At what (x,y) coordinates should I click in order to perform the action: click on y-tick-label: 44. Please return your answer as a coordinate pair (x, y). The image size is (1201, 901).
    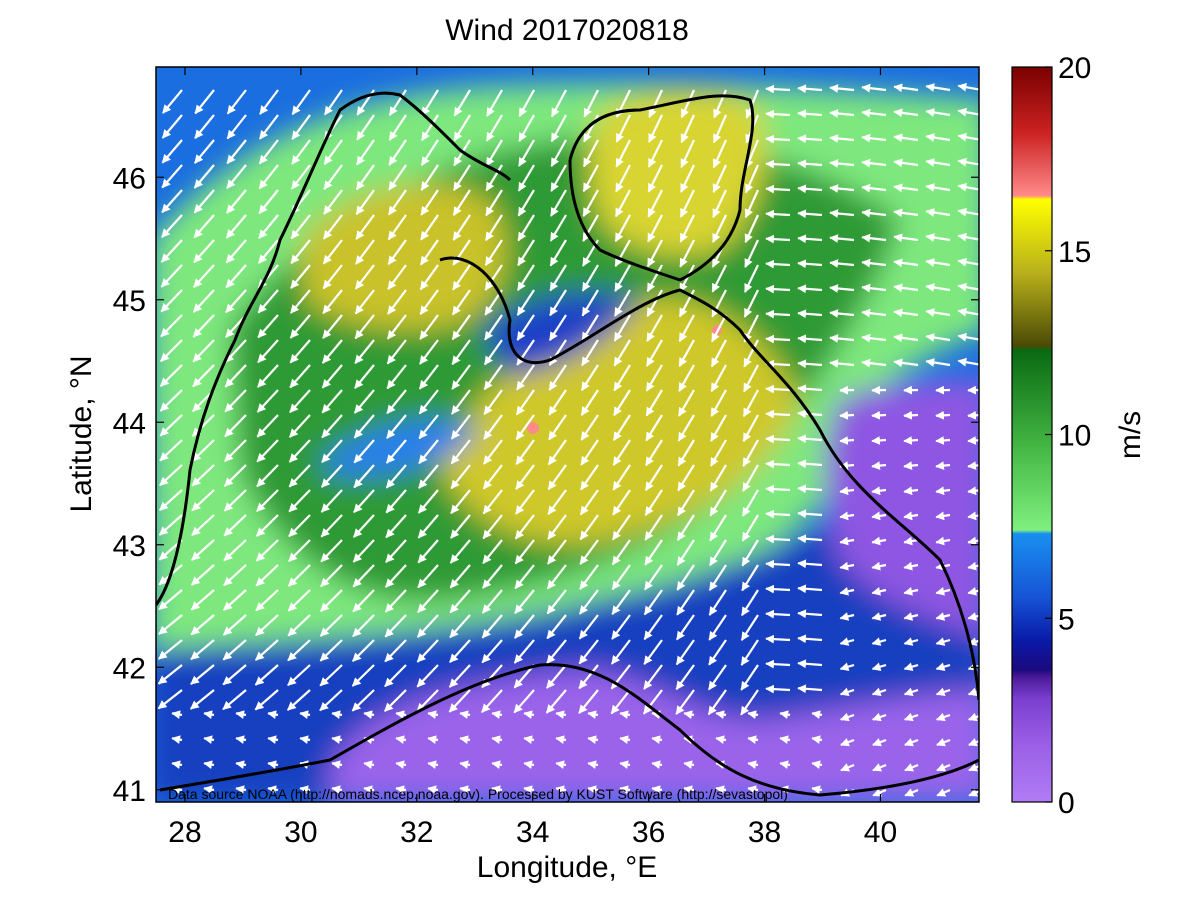
    Looking at the image, I should click on (129, 423).